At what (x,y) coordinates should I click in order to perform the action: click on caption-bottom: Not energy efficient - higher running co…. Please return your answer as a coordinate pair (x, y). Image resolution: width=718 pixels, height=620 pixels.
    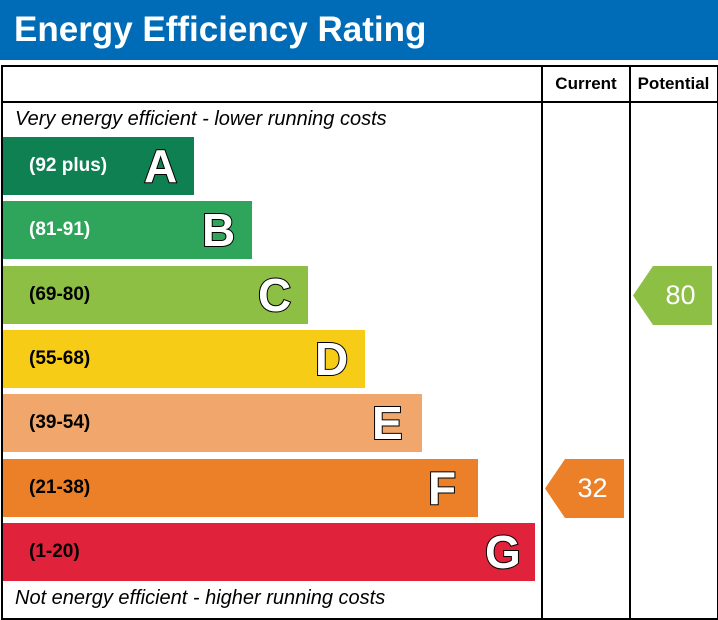
    Looking at the image, I should click on (200, 598).